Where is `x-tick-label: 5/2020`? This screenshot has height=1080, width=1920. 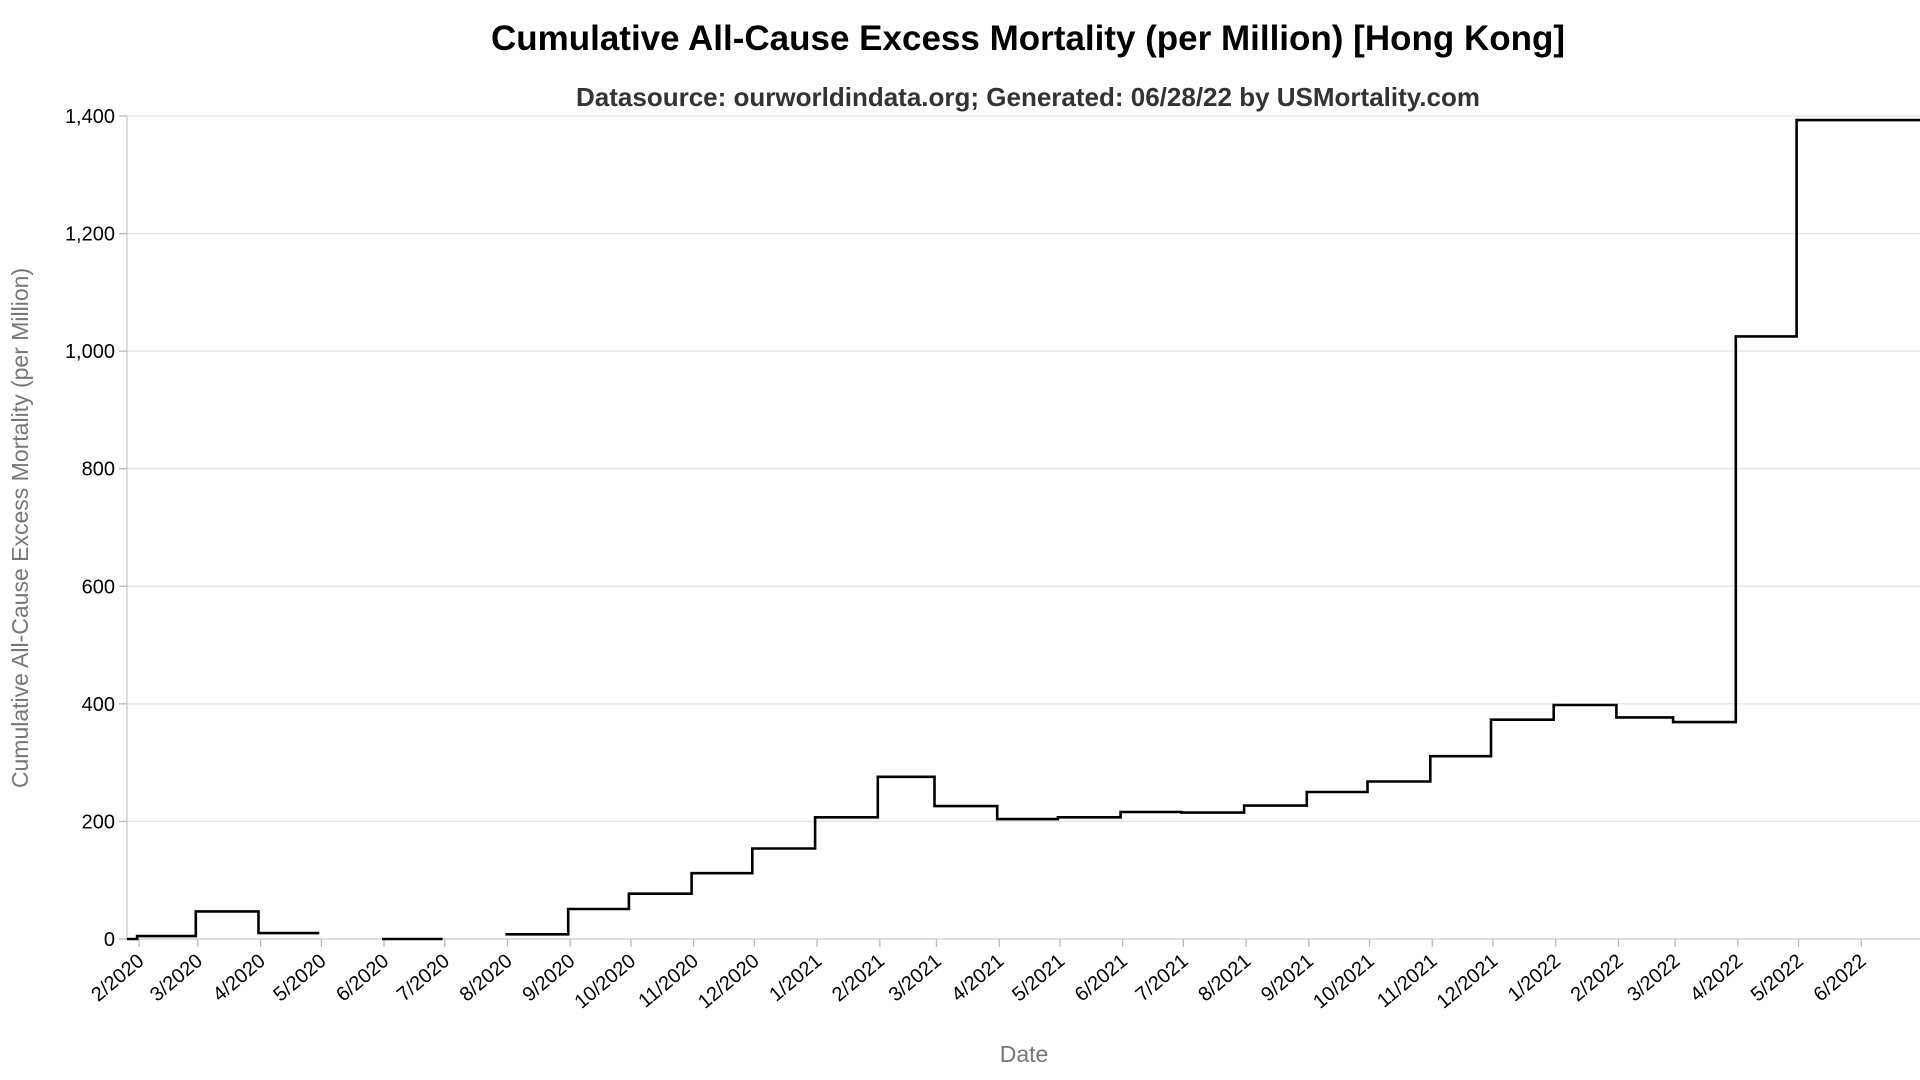 x-tick-label: 5/2020 is located at coordinates (299, 978).